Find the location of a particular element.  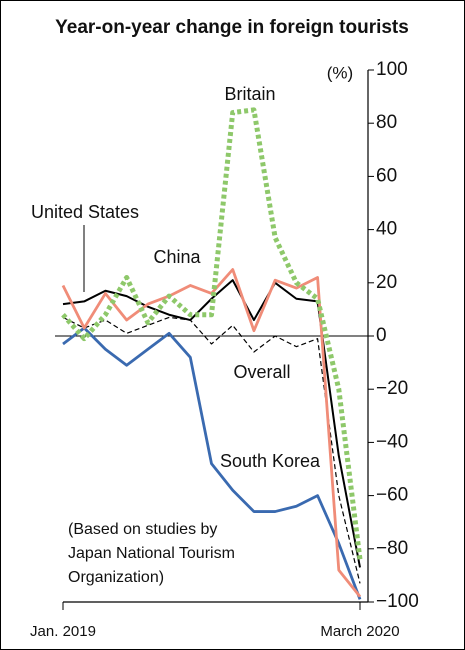

series-label: Overall is located at coordinates (261, 372).